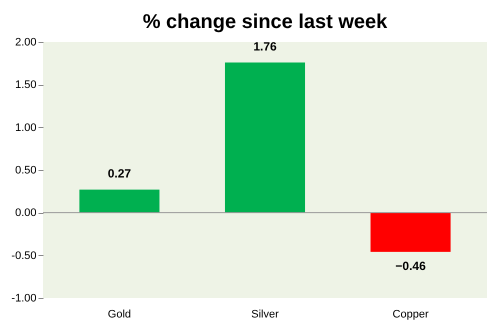 Image resolution: width=503 pixels, height=329 pixels. Describe the element at coordinates (23, 298) in the screenshot. I see `y-tick-label: -1.00` at that location.